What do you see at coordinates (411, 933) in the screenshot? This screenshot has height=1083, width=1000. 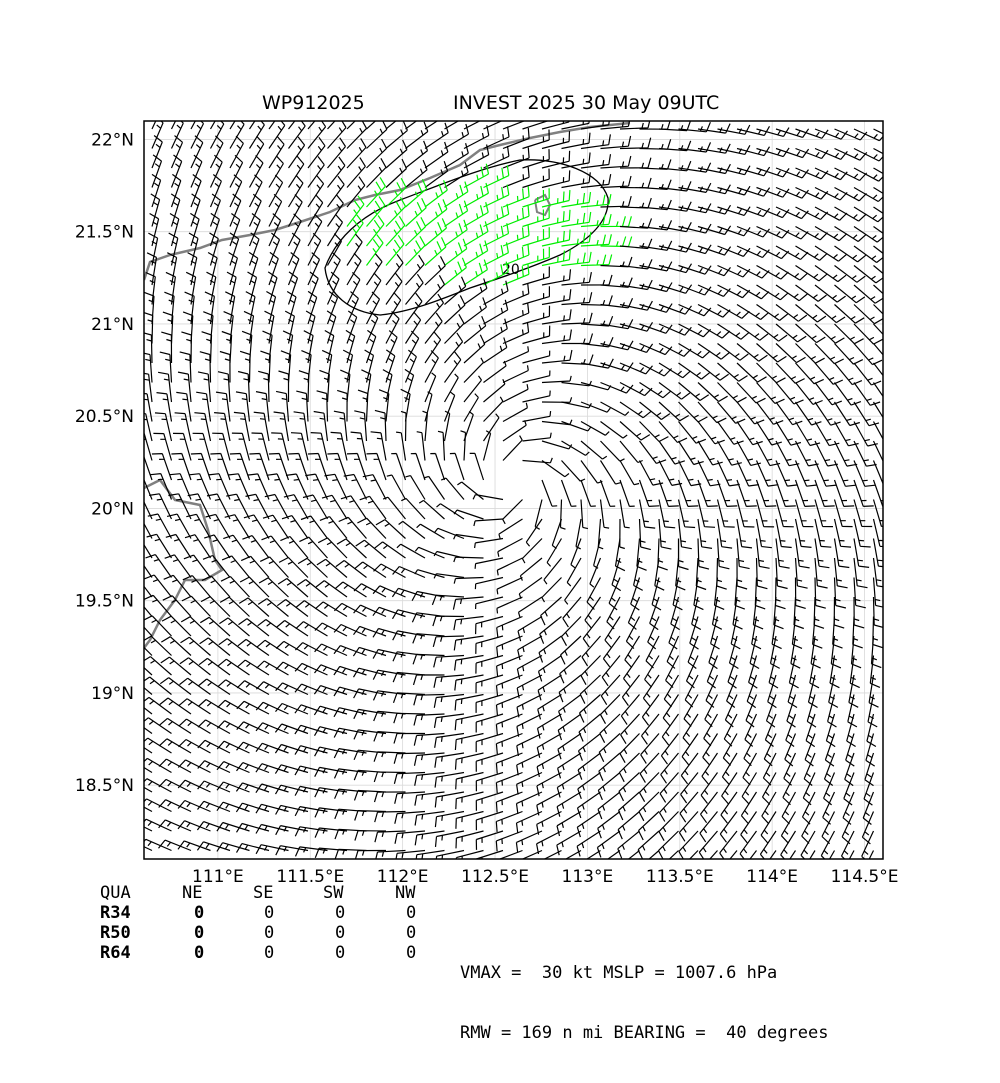 I see `radii-value-nw: 0` at bounding box center [411, 933].